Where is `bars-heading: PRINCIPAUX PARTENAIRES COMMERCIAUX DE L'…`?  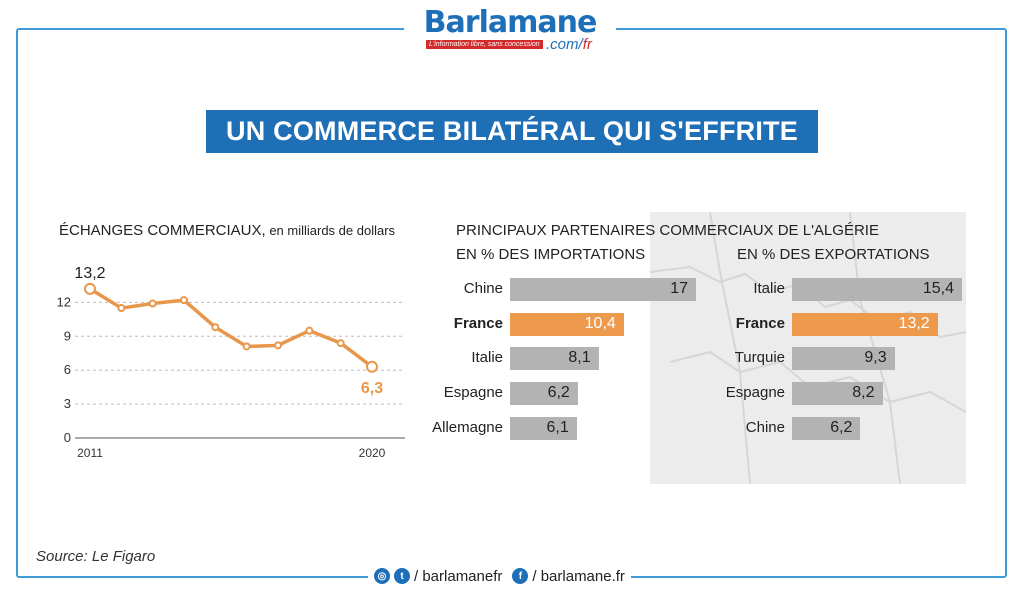
bars-heading: PRINCIPAUX PARTENAIRES COMMERCIAUX DE L'… is located at coordinates (667, 230).